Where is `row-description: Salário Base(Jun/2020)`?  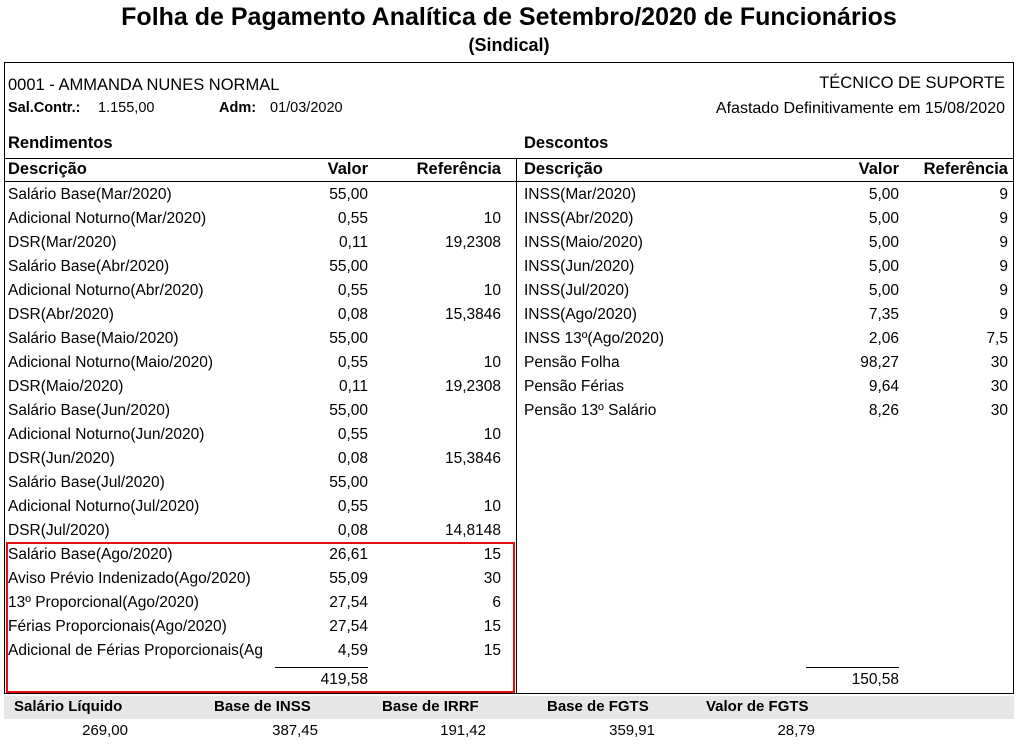 row-description: Salário Base(Jun/2020) is located at coordinates (89, 410).